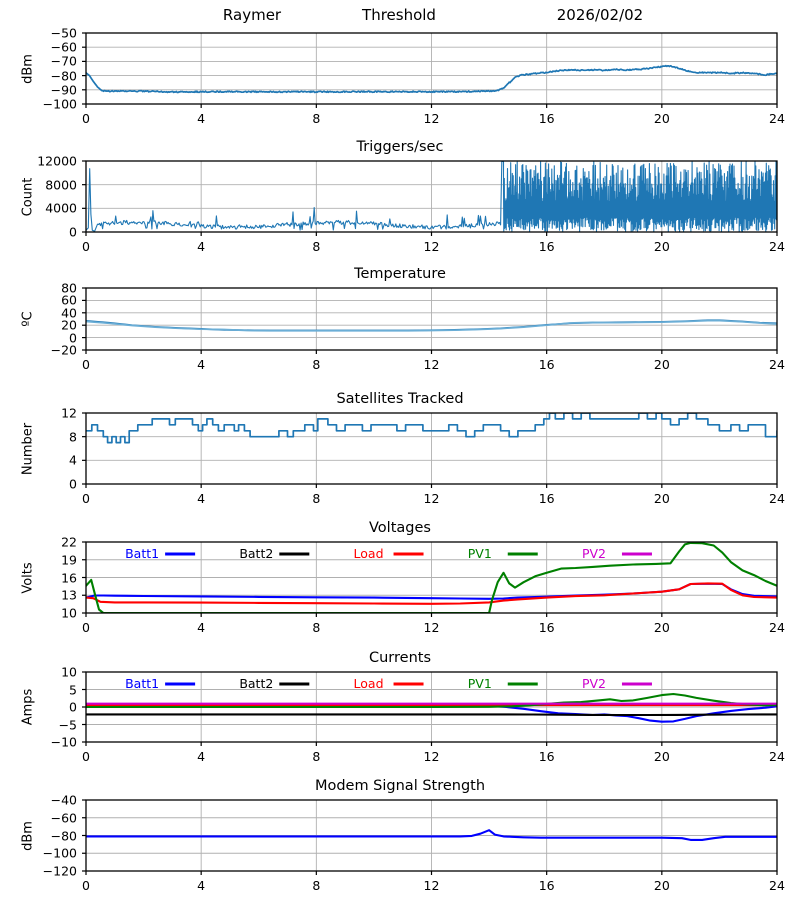  Describe the element at coordinates (86, 498) in the screenshot. I see `x-tick-satellites-0: 0` at that location.